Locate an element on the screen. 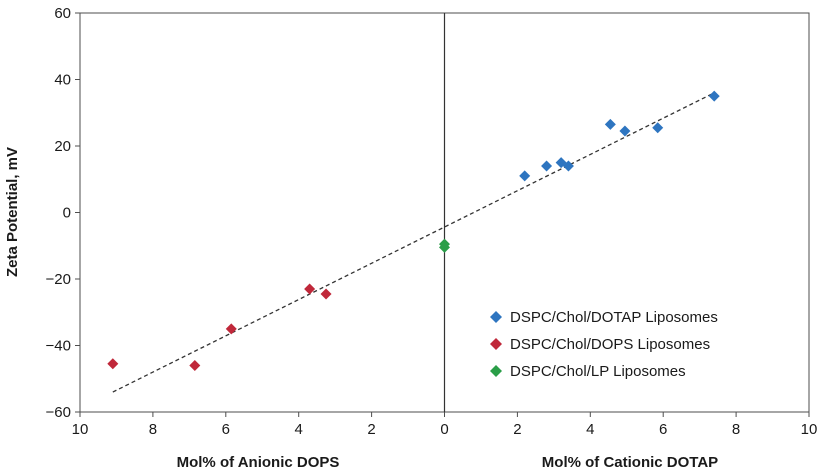  x-tick-label: 0 is located at coordinates (444, 429).